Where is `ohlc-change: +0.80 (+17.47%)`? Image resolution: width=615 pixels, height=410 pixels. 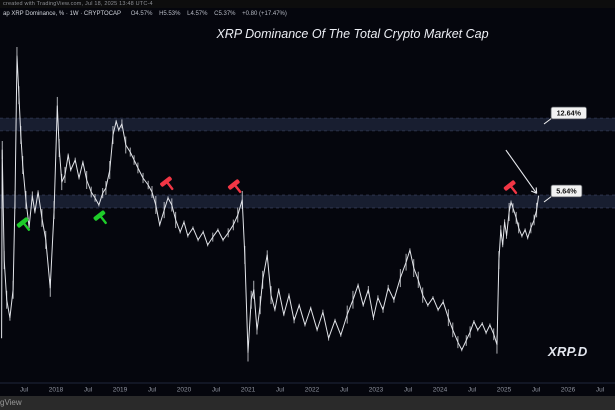
ohlc-change: +0.80 (+17.47%) is located at coordinates (264, 14).